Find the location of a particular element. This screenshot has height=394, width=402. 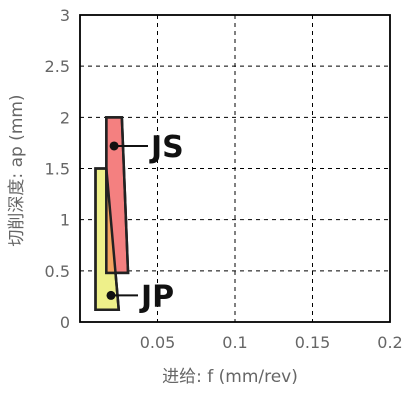

x-tick-label-2: 0.15 is located at coordinates (313, 342).